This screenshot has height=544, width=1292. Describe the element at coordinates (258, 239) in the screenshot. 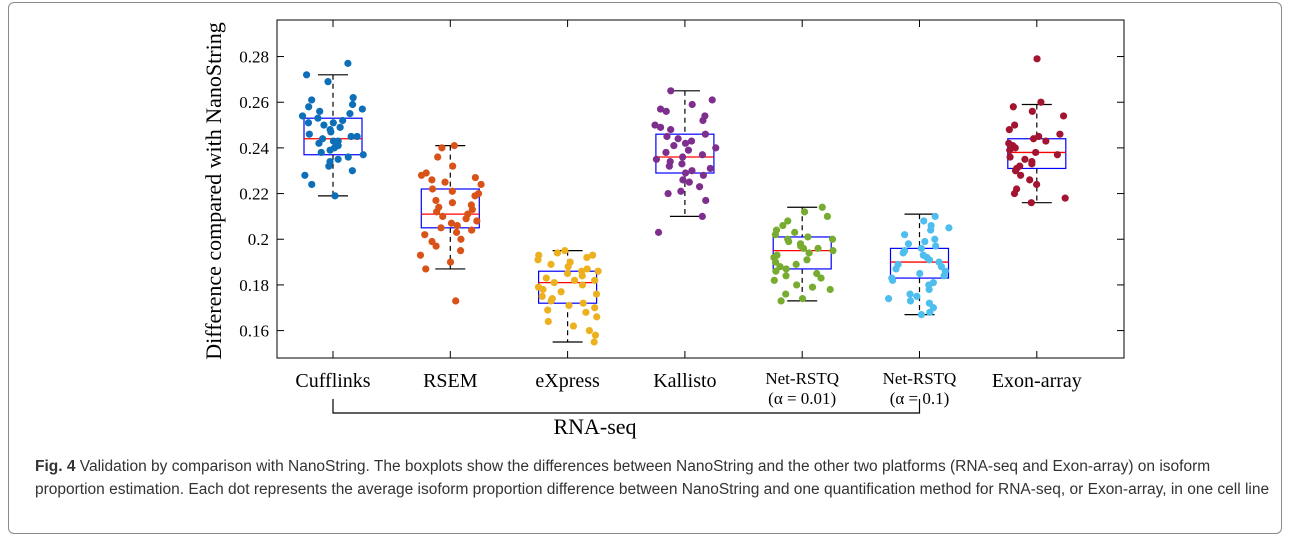

I see `y-tick-label: 0.2` at that location.